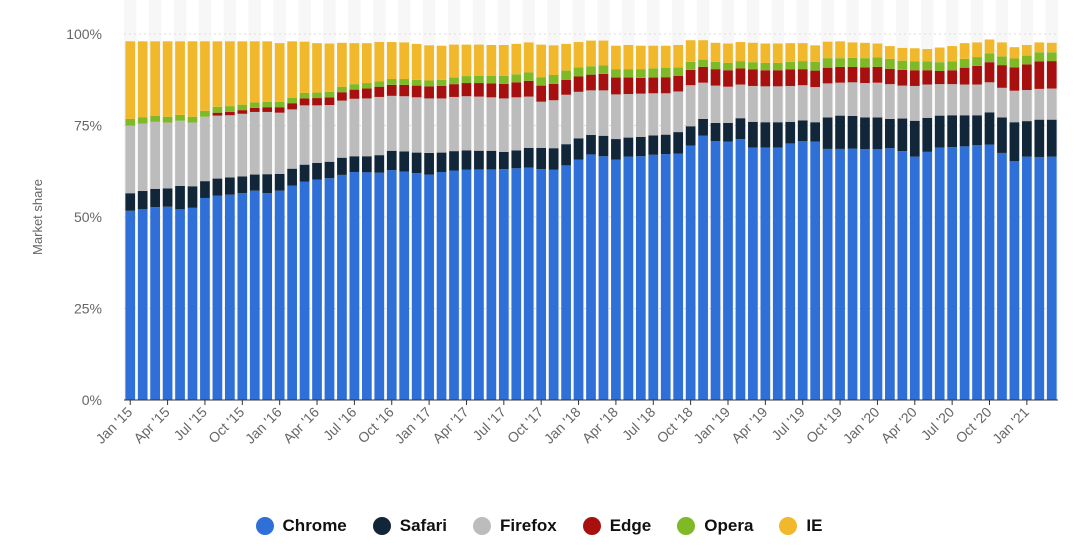  What do you see at coordinates (515, 526) in the screenshot?
I see `legend-item-firefox: Firefox` at bounding box center [515, 526].